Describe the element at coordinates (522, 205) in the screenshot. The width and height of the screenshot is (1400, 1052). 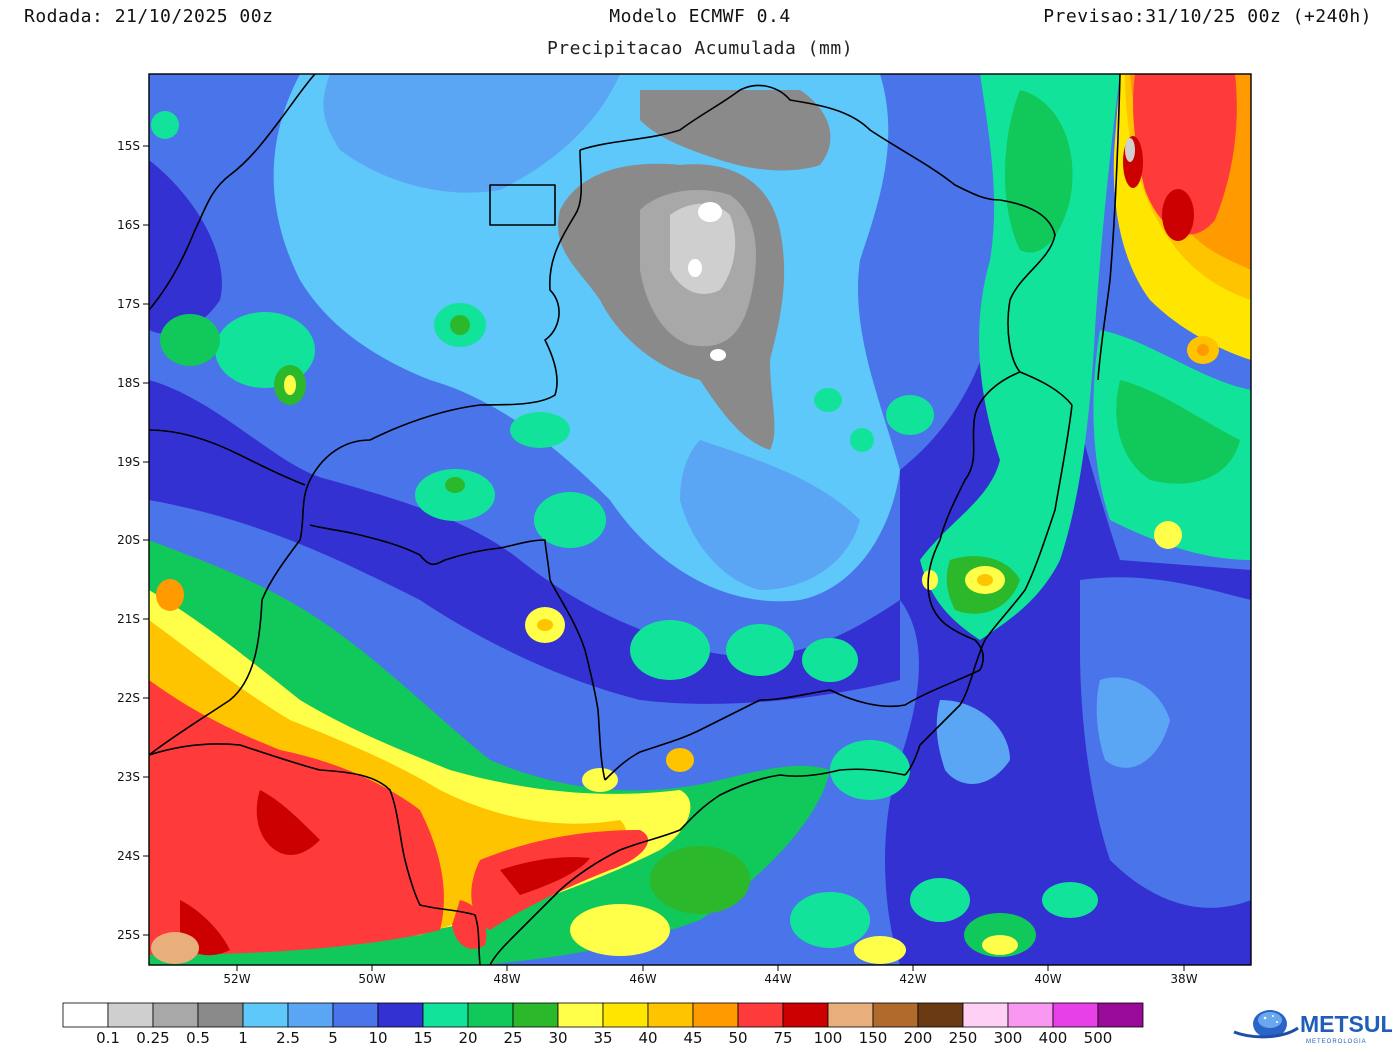
I see `df-border` at that location.